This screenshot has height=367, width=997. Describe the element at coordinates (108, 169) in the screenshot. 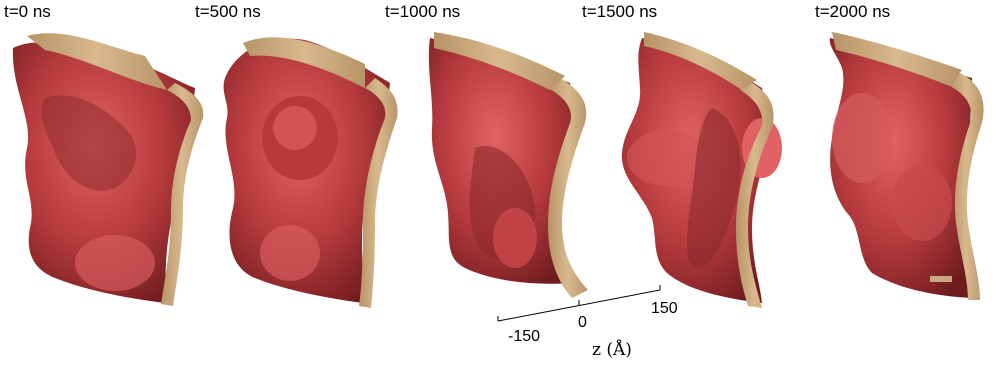

I see `membrane-surface-t0` at that location.